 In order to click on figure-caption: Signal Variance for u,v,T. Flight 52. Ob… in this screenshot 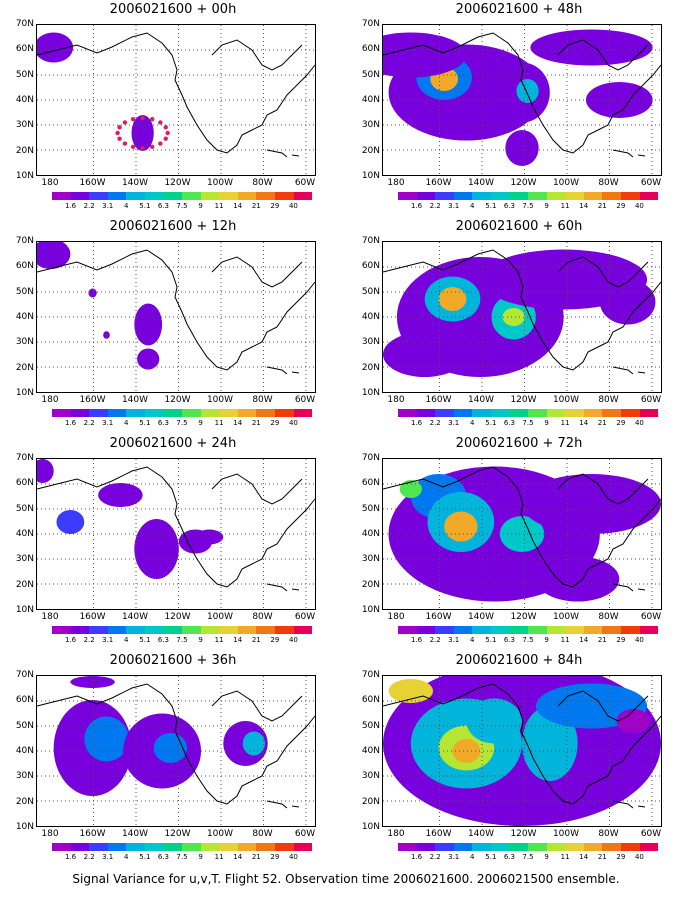, I will do `click(346, 879)`.